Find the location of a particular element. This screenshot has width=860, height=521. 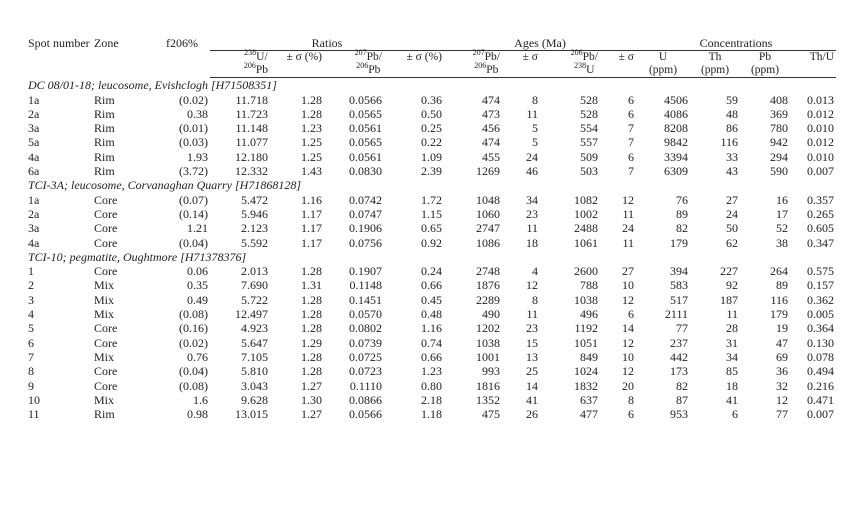

cell-u238-pb206: 2.013 is located at coordinates (254, 271).